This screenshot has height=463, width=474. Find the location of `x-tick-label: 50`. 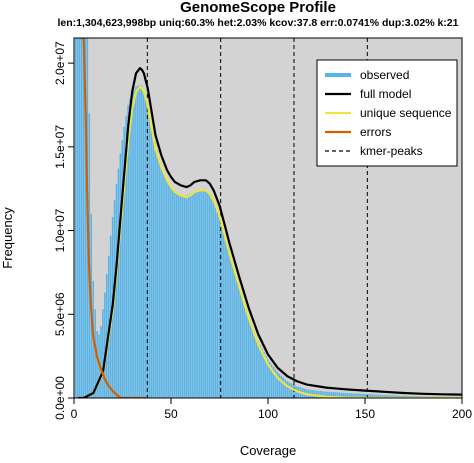

x-tick-label: 50 is located at coordinates (171, 414).